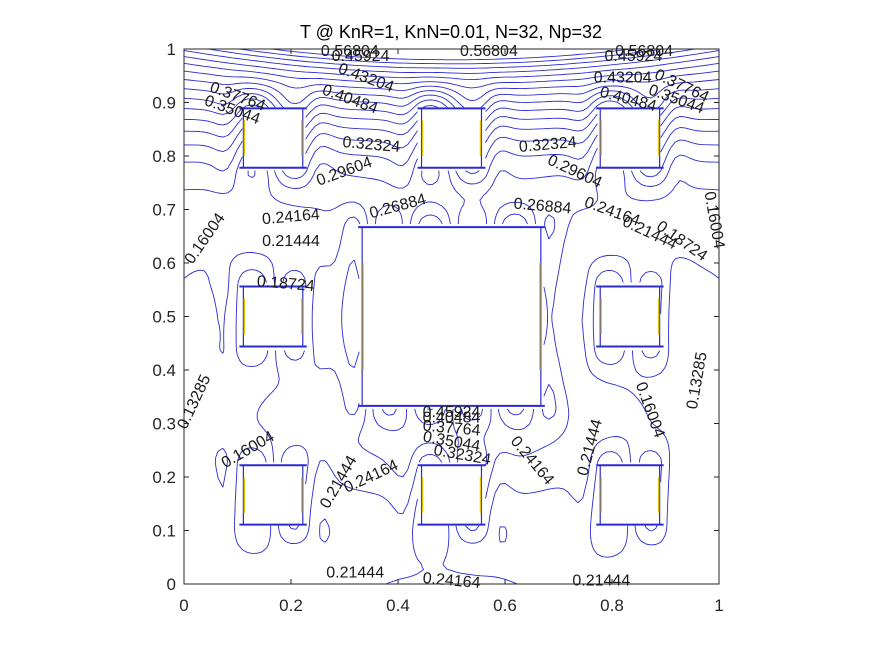 This screenshot has height=656, width=875. I want to click on contour-label-38: 0.37764, so click(451, 429).